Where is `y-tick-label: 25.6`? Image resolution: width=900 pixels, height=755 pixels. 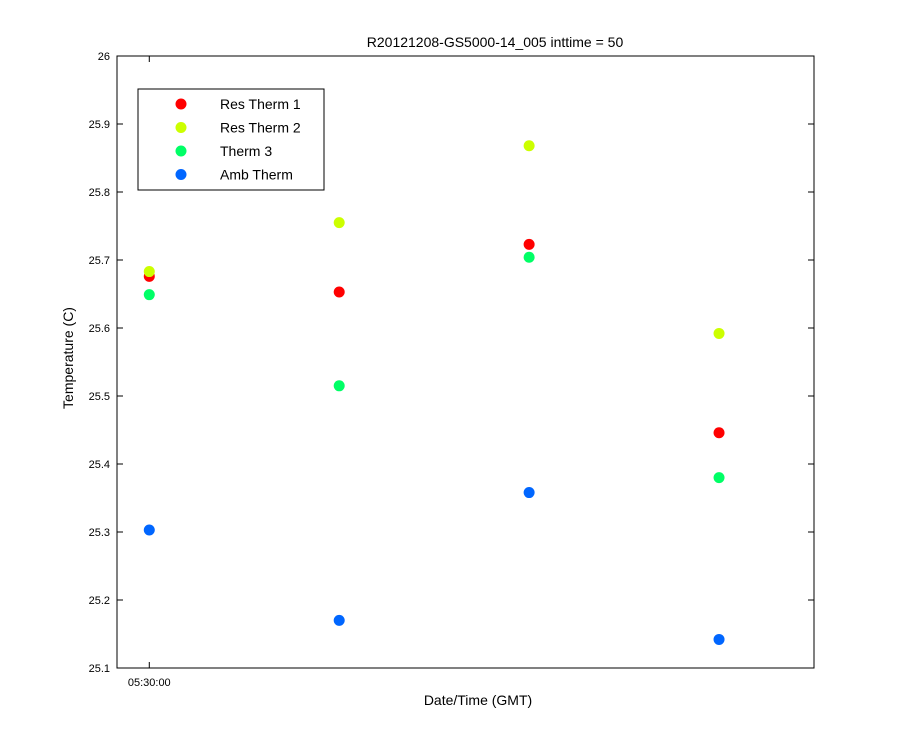
y-tick-label: 25.6 is located at coordinates (99, 329).